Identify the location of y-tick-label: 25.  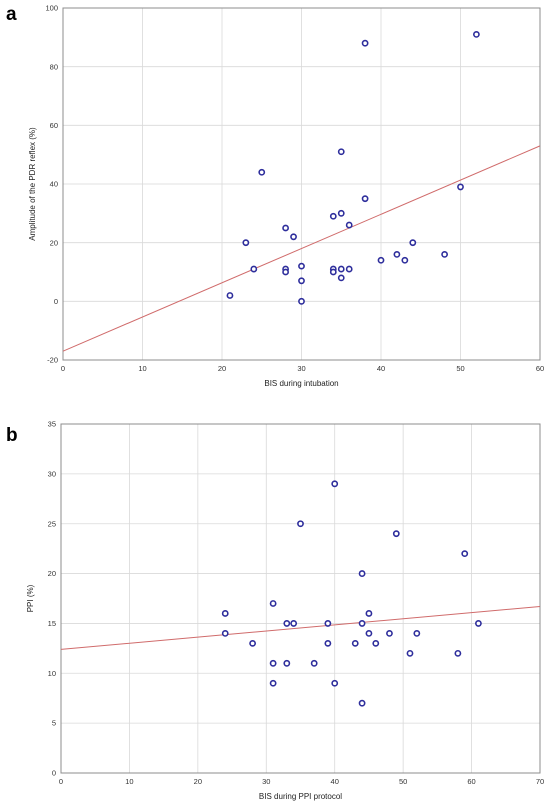
(52, 523).